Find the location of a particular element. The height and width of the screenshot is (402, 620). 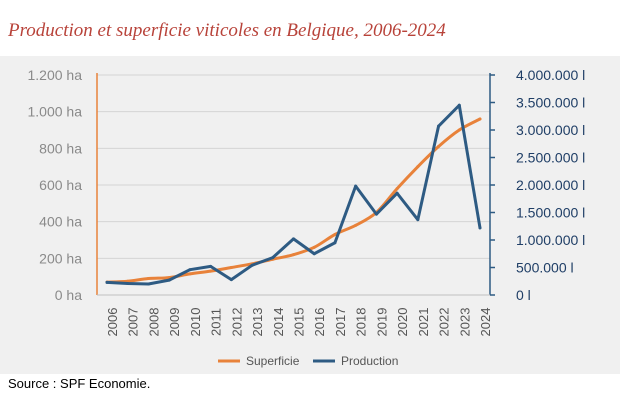

x-tick-label: 2022 is located at coordinates (444, 322).